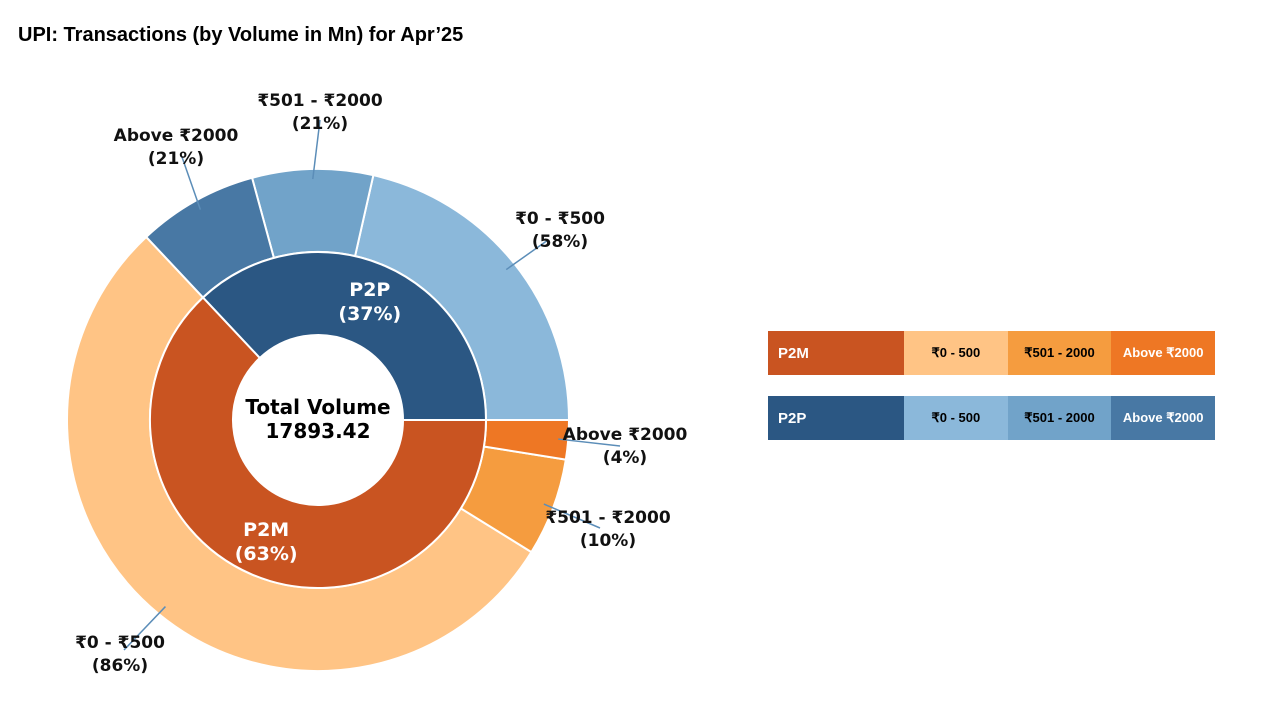  I want to click on legend-row-p2m: P2M ₹0 - 500 ₹501 - 2000 Above ₹2000, so click(992, 353).